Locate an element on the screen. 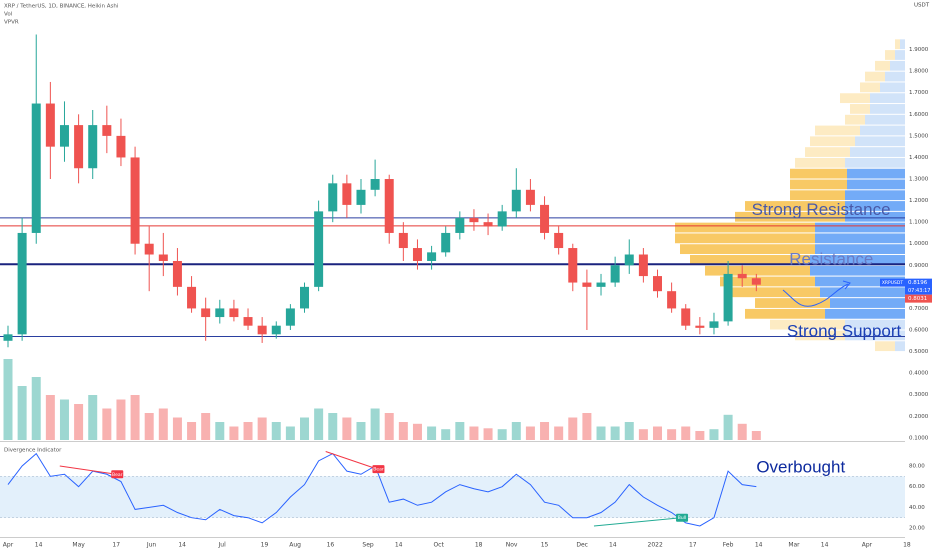 Image resolution: width=932 pixels, height=550 pixels. annotation: Strong Resistance is located at coordinates (821, 209).